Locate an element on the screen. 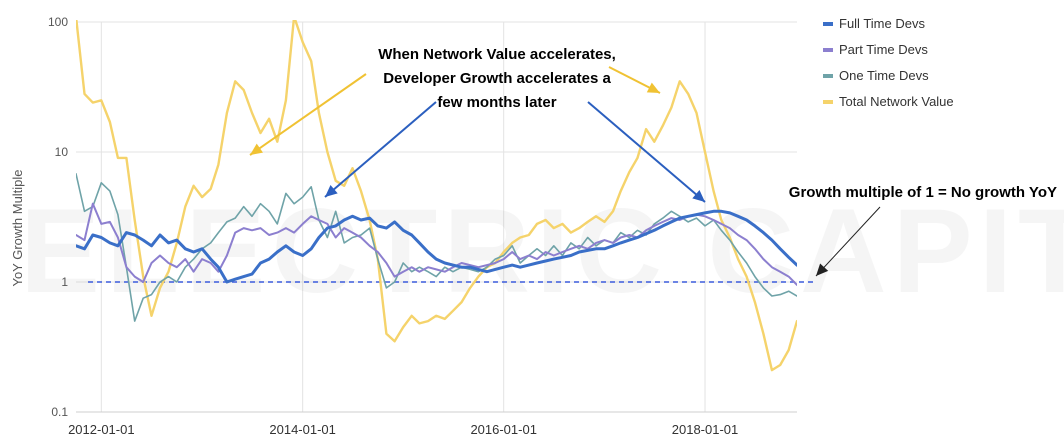  arrow-developer-growth-2014 is located at coordinates (380, 149).